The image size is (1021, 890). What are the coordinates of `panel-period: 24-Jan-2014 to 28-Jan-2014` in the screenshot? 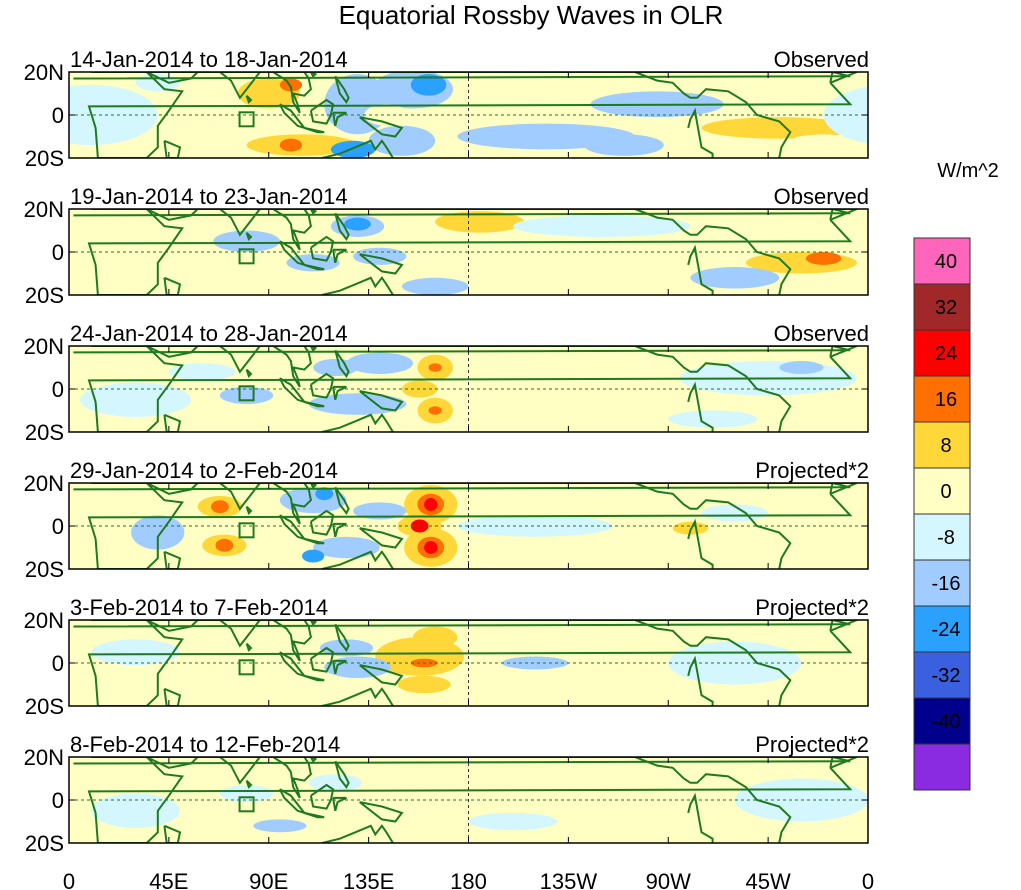 It's located at (209, 333).